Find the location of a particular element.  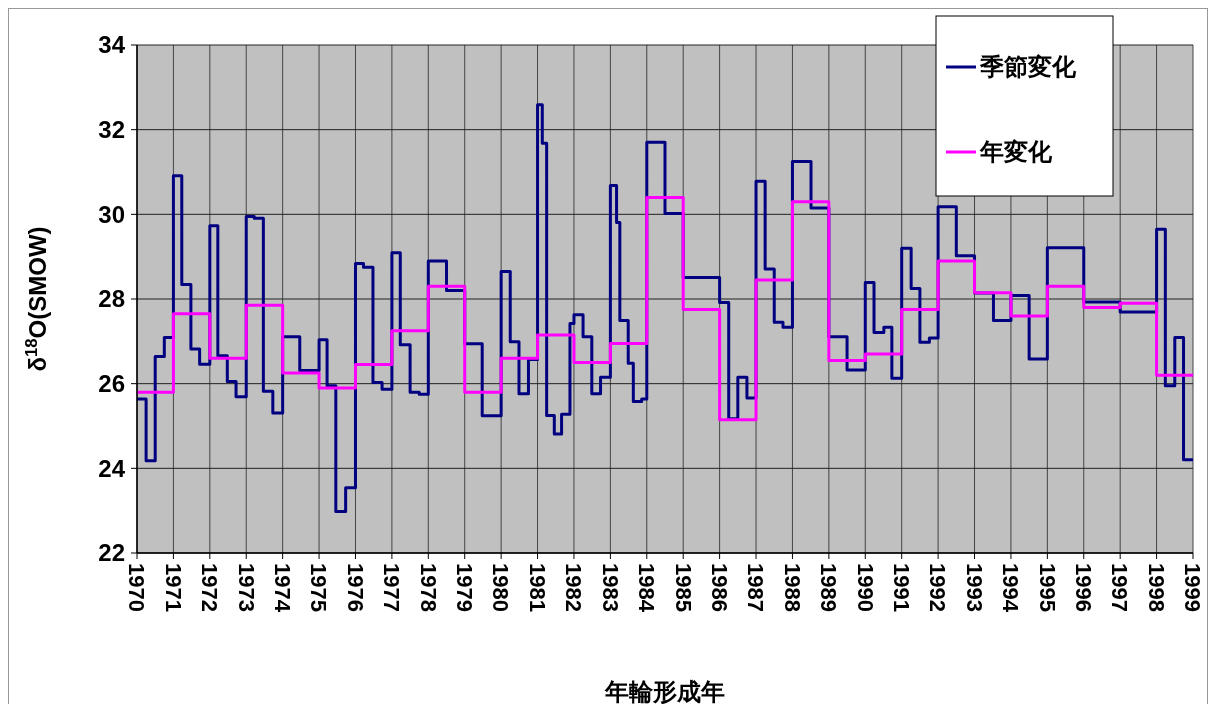

y-tick-label: 30 is located at coordinates (111, 214).